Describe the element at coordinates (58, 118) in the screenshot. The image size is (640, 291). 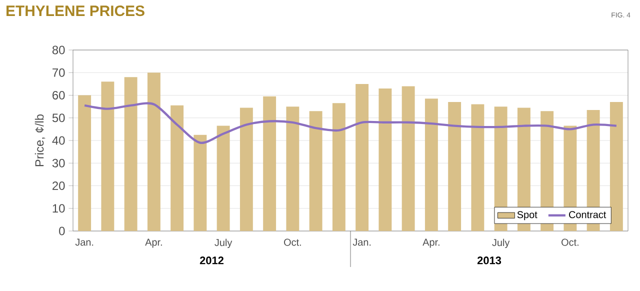
I see `y-tick-label: 50` at that location.